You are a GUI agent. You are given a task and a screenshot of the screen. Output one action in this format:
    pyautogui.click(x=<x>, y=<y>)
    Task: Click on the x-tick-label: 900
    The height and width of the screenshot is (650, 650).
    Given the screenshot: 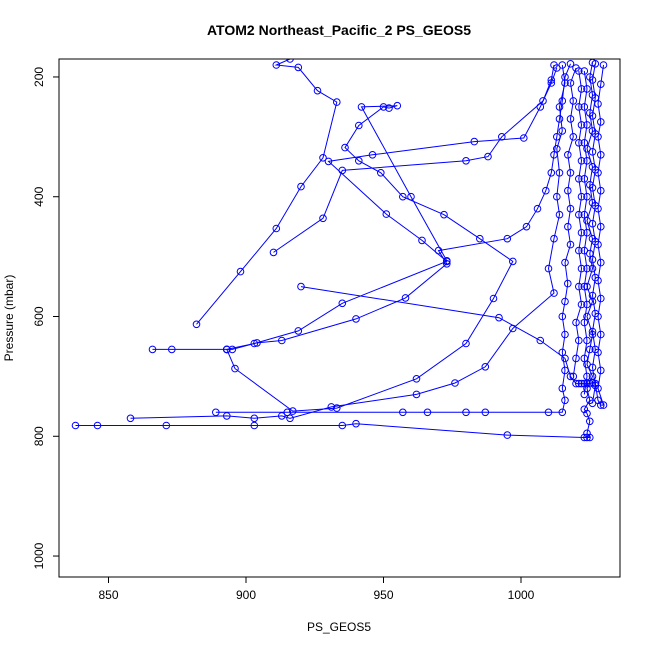 What is the action you would take?
    pyautogui.click(x=246, y=595)
    